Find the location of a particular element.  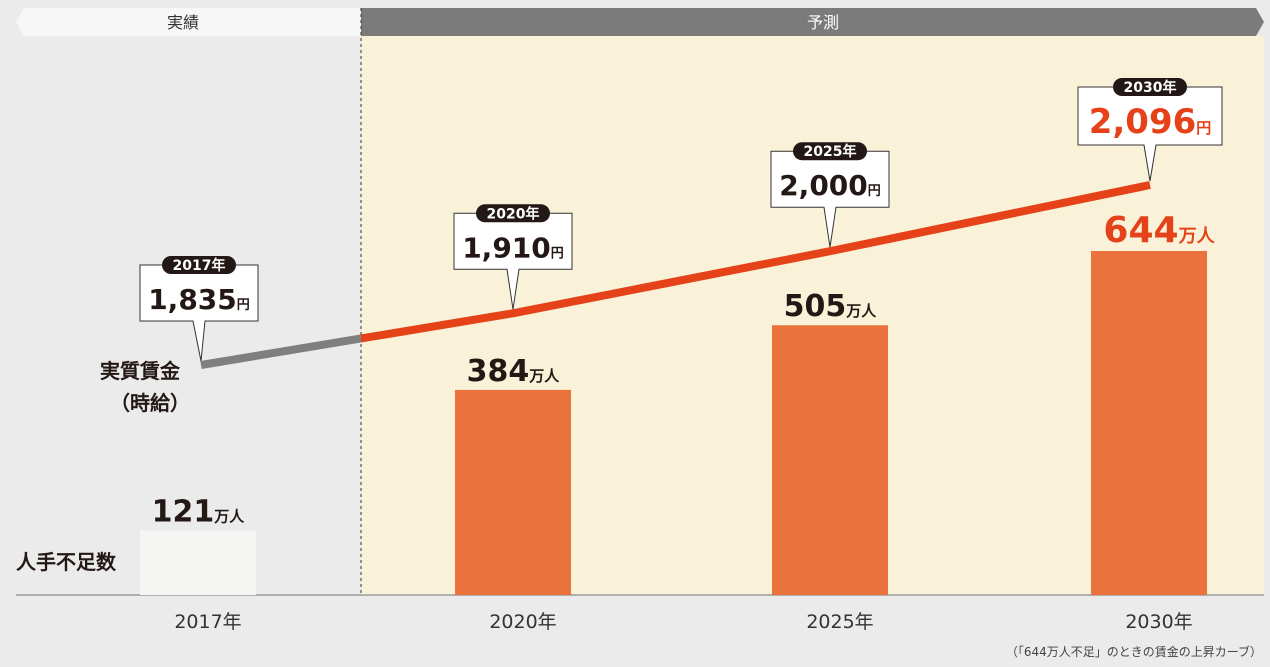

x-tick-label: 2017年 is located at coordinates (207, 622).